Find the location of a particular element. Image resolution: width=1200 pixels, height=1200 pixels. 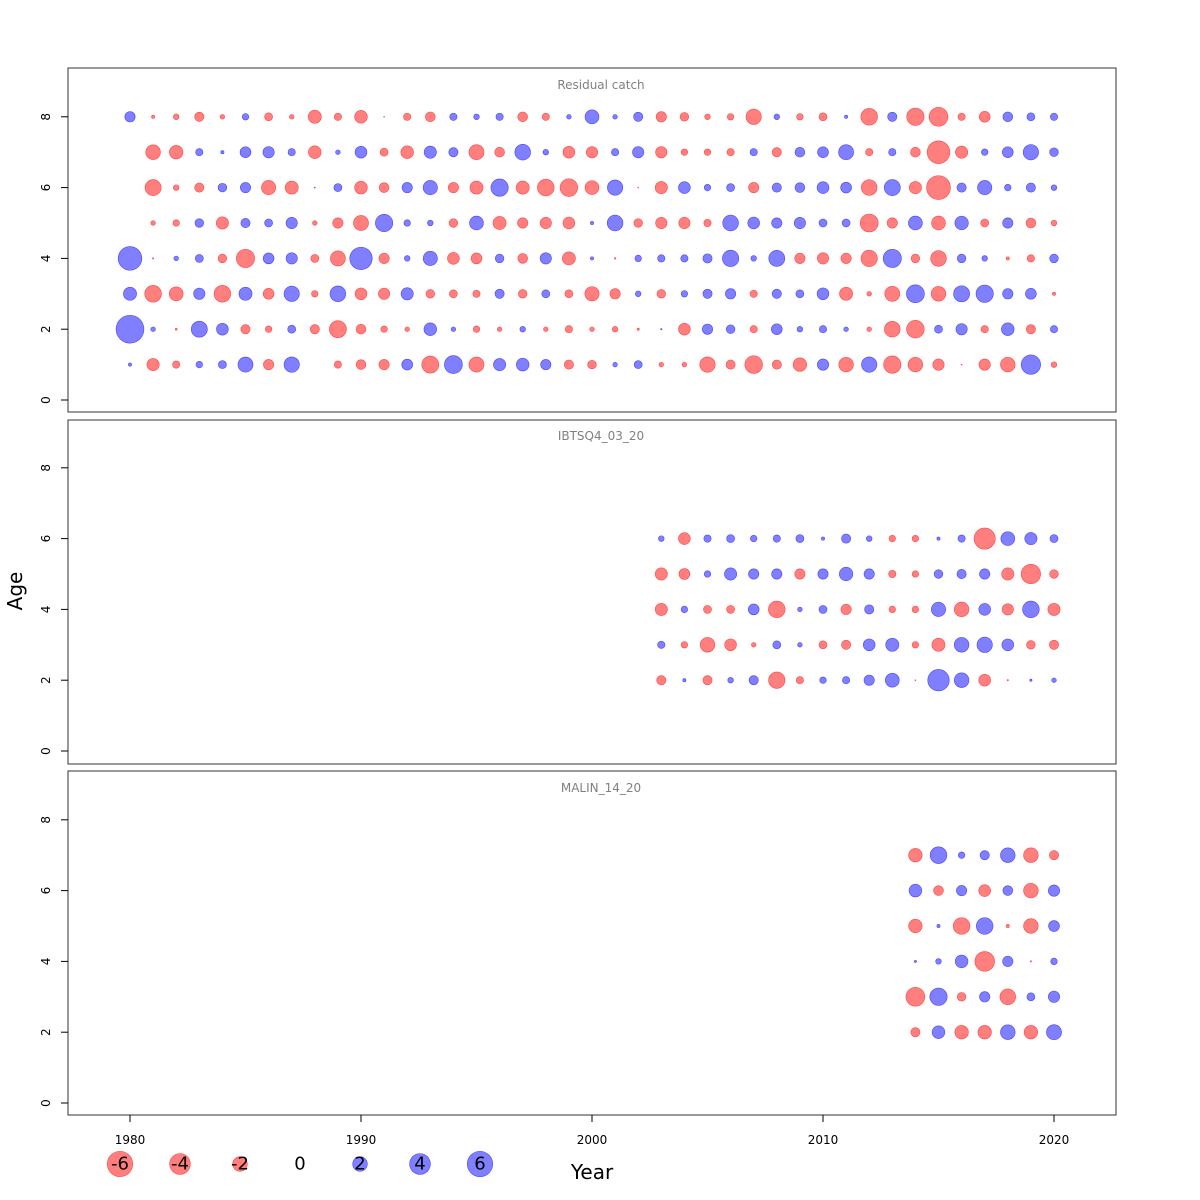

legend-label: -4 is located at coordinates (180, 1164).